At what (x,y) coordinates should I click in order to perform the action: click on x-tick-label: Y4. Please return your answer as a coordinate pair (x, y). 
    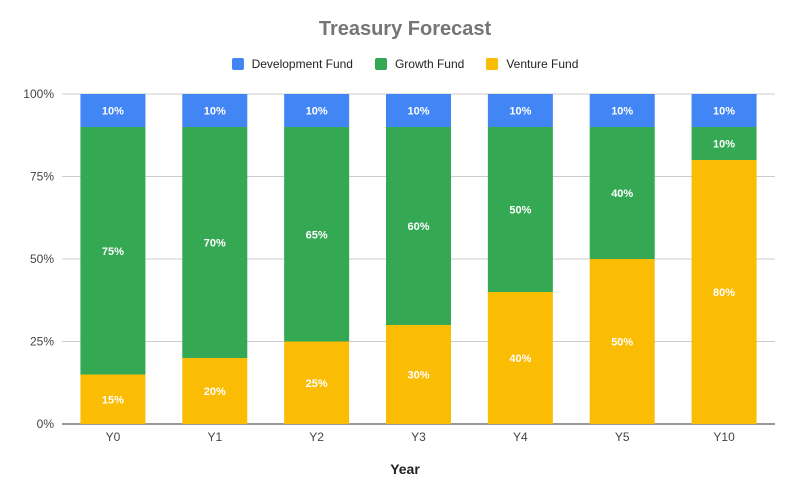
    Looking at the image, I should click on (520, 437).